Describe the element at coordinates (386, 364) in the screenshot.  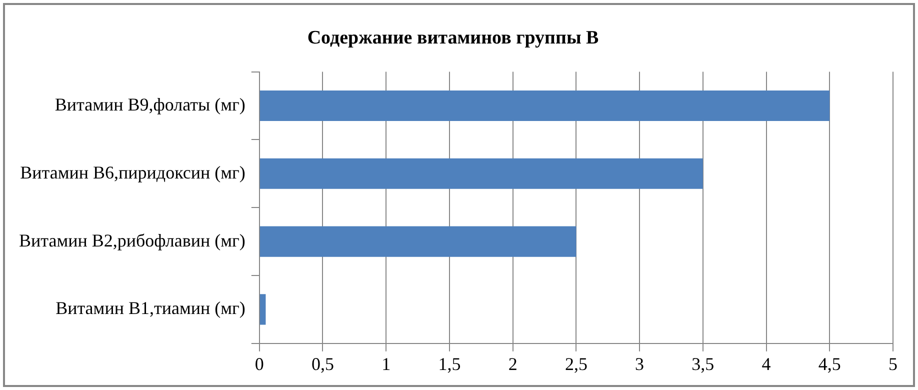
I see `x-tick-label: 1` at that location.